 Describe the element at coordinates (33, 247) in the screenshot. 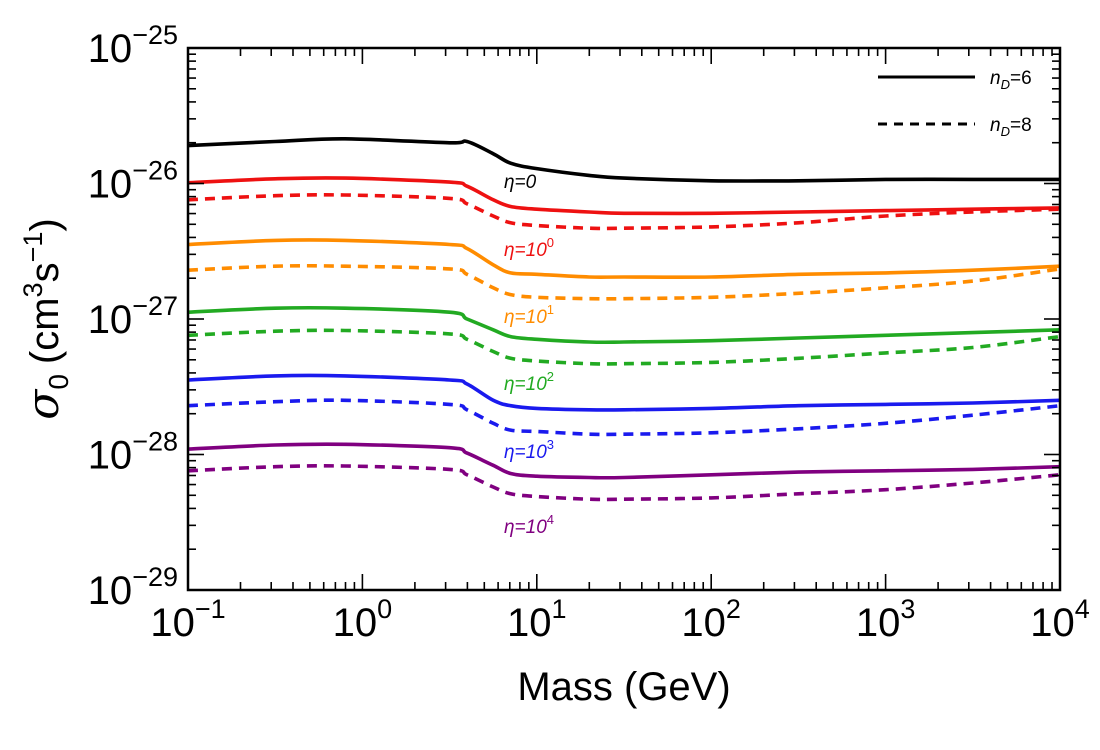

I see `y-label-power-2: −1` at that location.